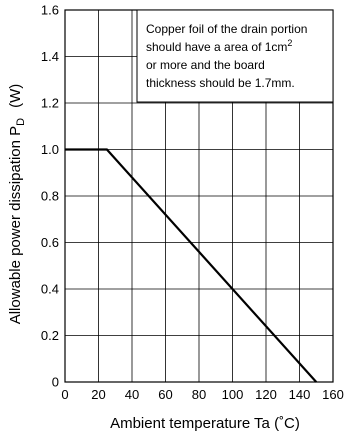  I want to click on x-tick-label: 80, so click(199, 394).